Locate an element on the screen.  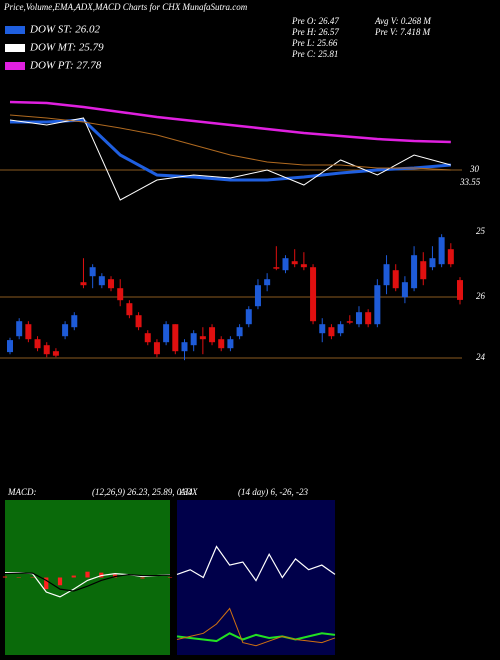
legend-label: DOW MT: 25.79 is located at coordinates (66, 48).